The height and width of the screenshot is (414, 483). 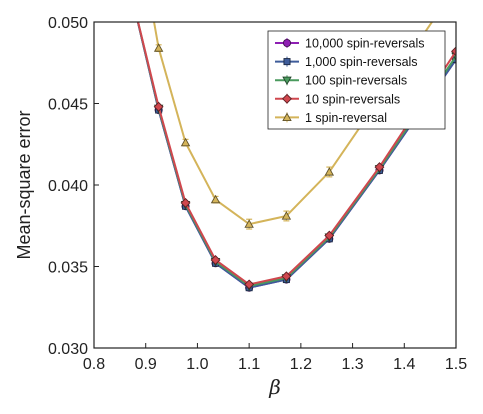 What do you see at coordinates (361, 62) in the screenshot?
I see `legend-label: 1,000 spin-reversals` at bounding box center [361, 62].